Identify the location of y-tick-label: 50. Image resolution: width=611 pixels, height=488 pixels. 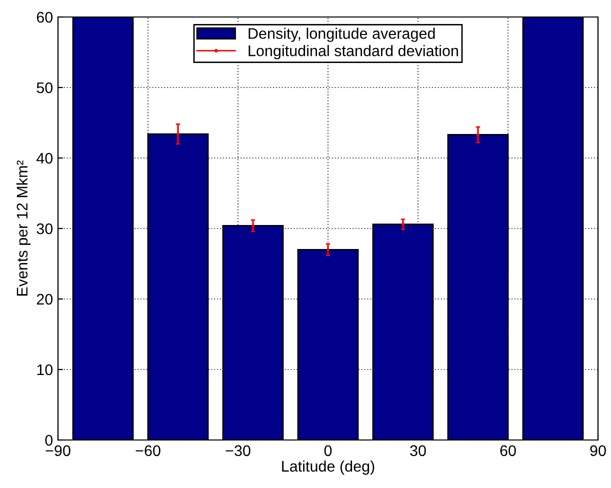
(44, 88).